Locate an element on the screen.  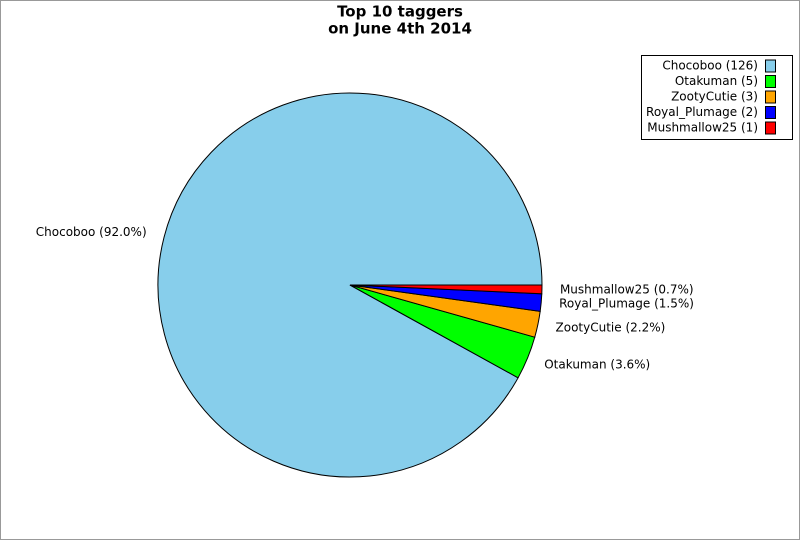
chart-subtitle: on June 4th 2014 is located at coordinates (400, 29).